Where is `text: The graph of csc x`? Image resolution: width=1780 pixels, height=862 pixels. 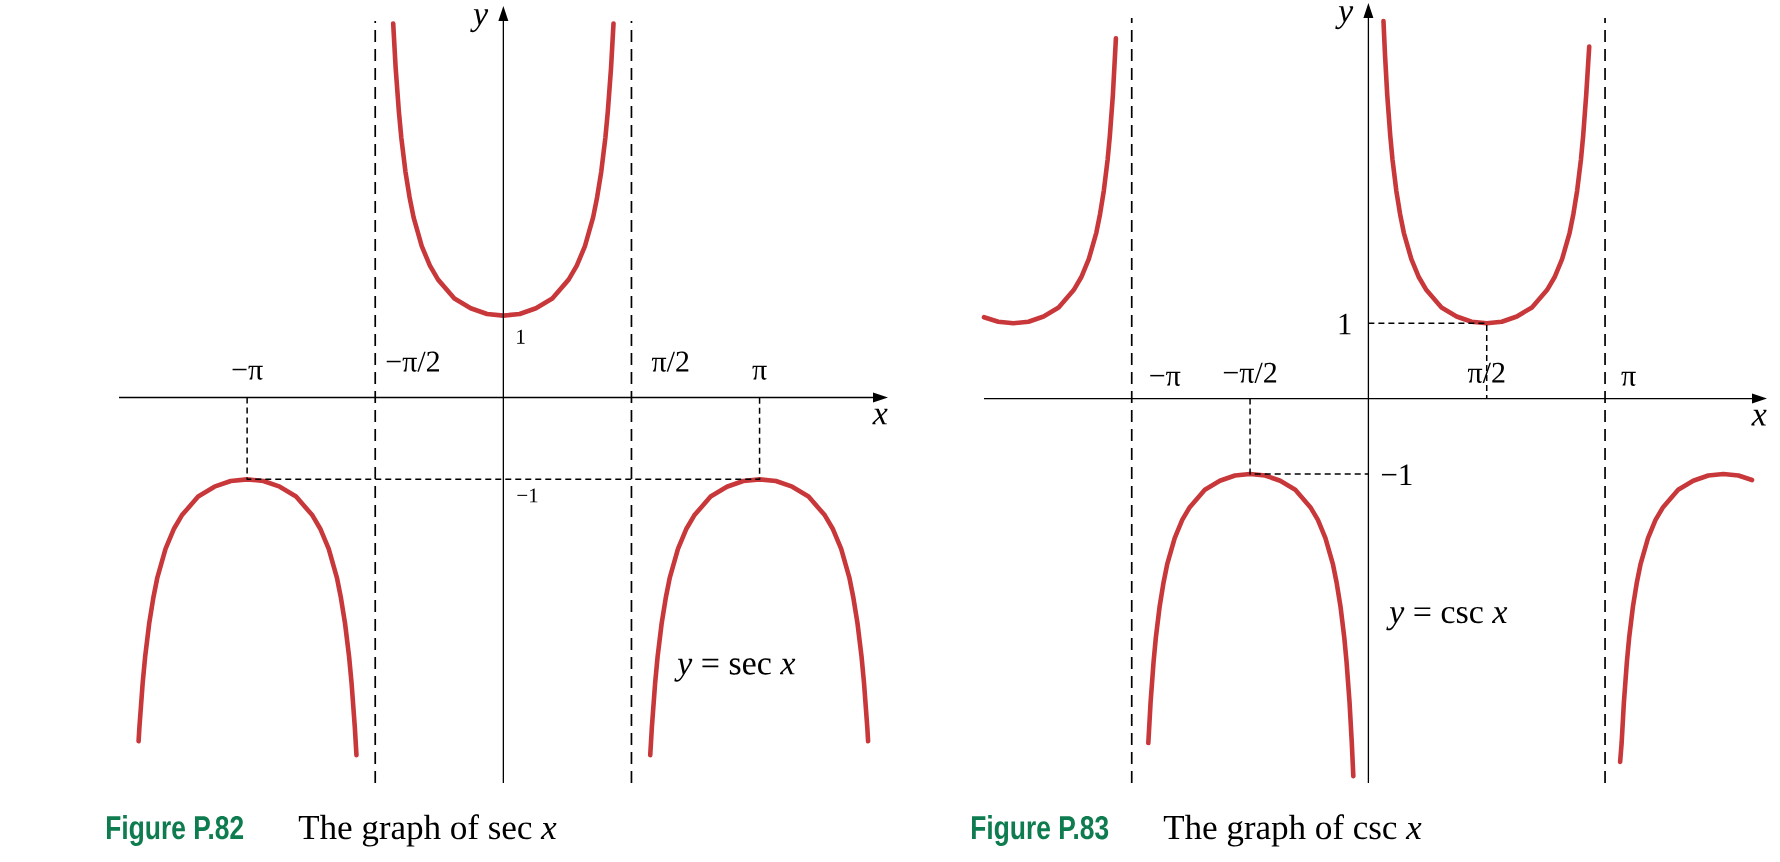 text: The graph of csc x is located at coordinates (1292, 830).